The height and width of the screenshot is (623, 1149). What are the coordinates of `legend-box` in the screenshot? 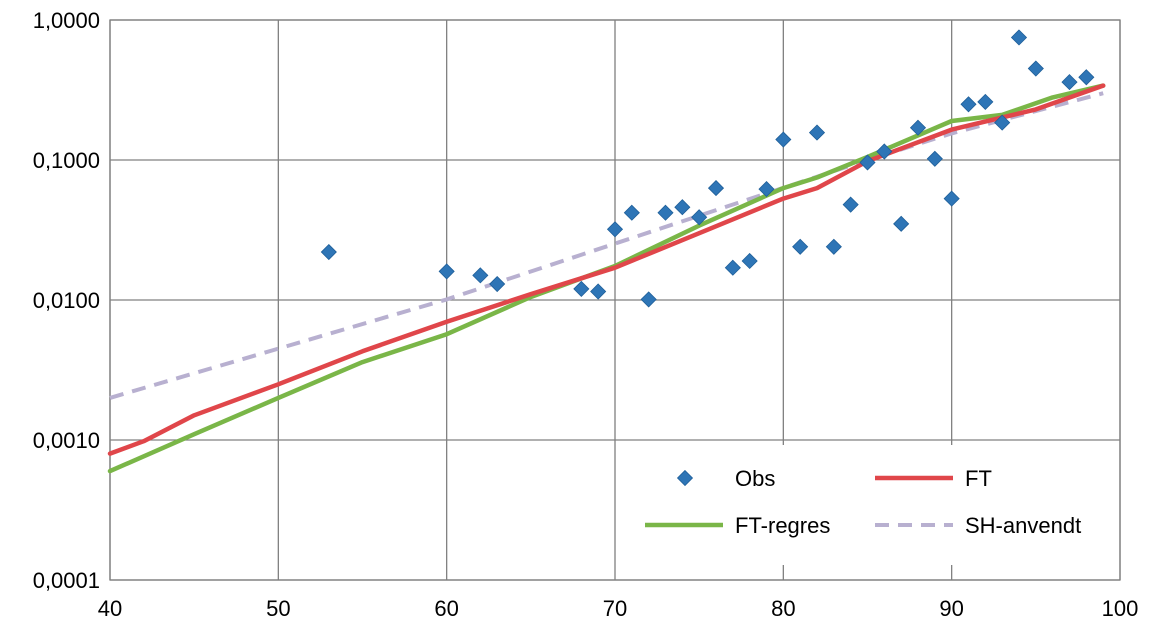 It's located at (867, 505).